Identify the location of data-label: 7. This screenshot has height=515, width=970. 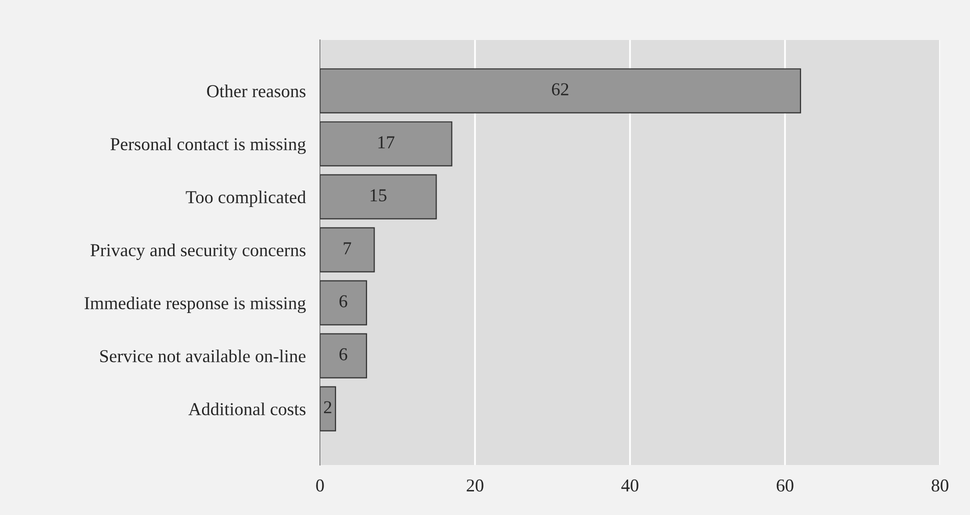
(348, 248).